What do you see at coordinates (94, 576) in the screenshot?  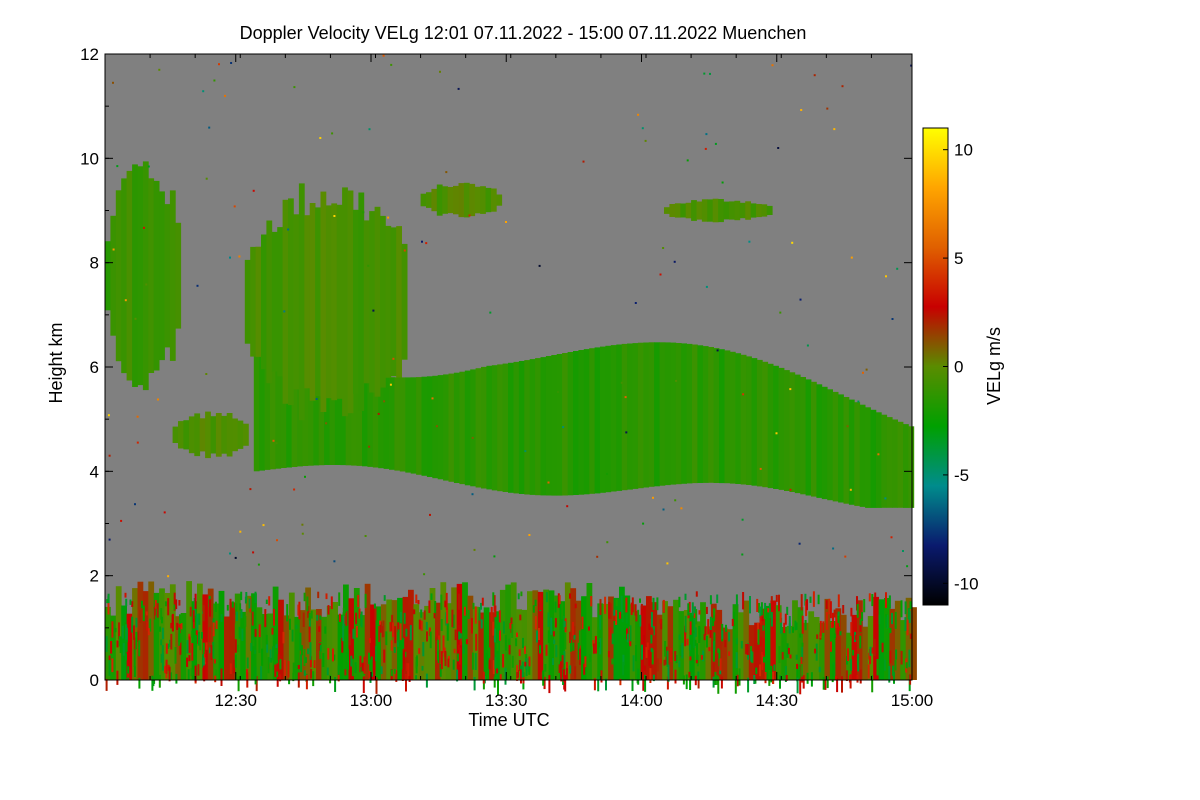 I see `y-tick-label-1: 2` at bounding box center [94, 576].